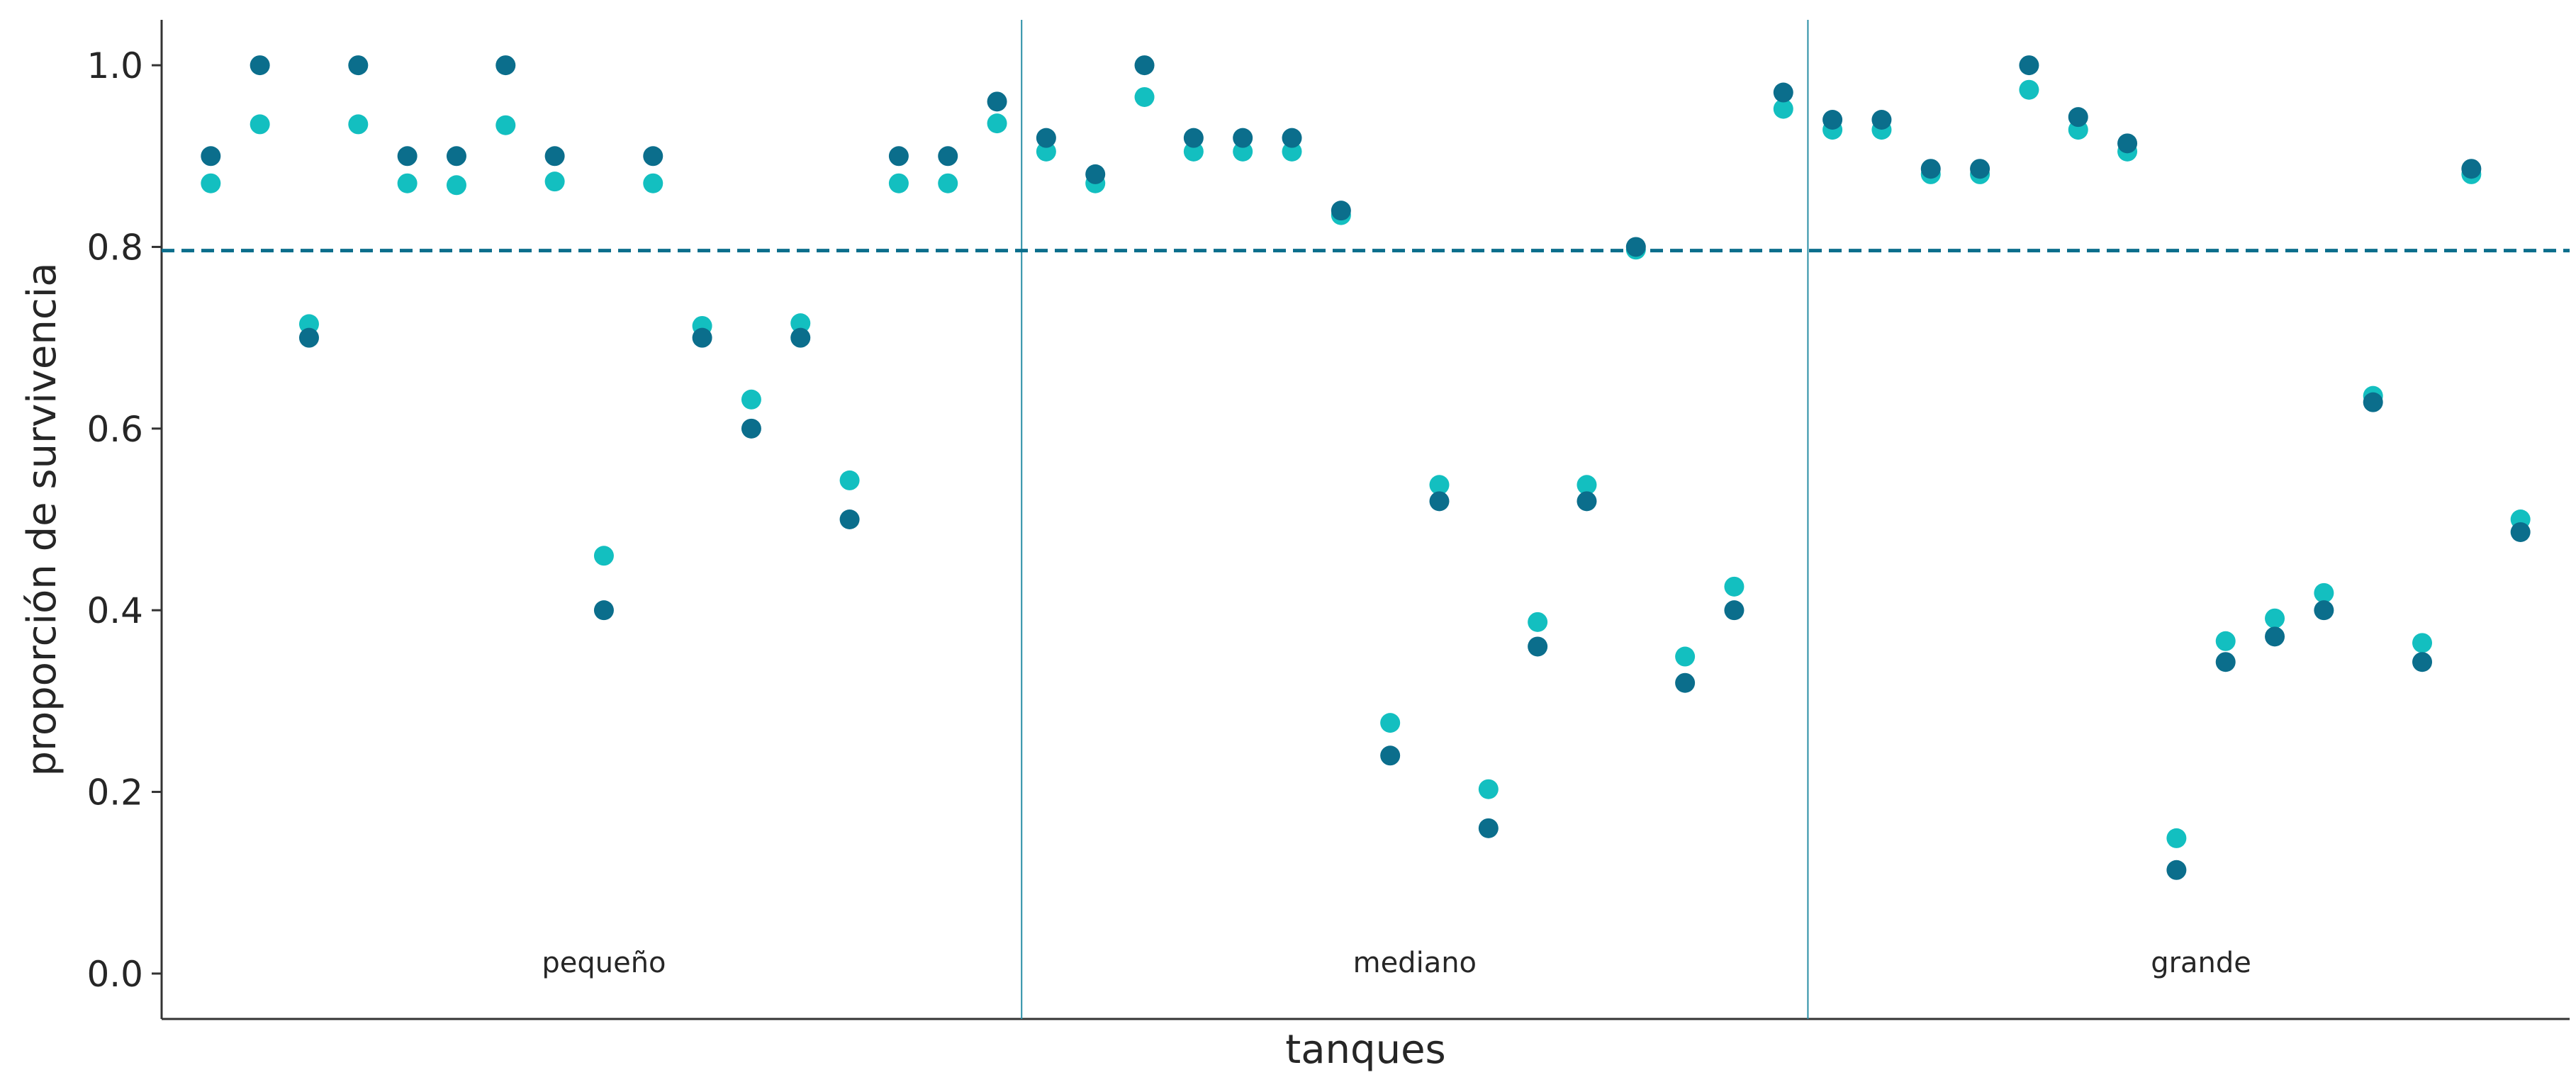 The width and height of the screenshot is (2576, 1087). What do you see at coordinates (1365, 1050) in the screenshot?
I see `x-axis-title: tanques` at bounding box center [1365, 1050].